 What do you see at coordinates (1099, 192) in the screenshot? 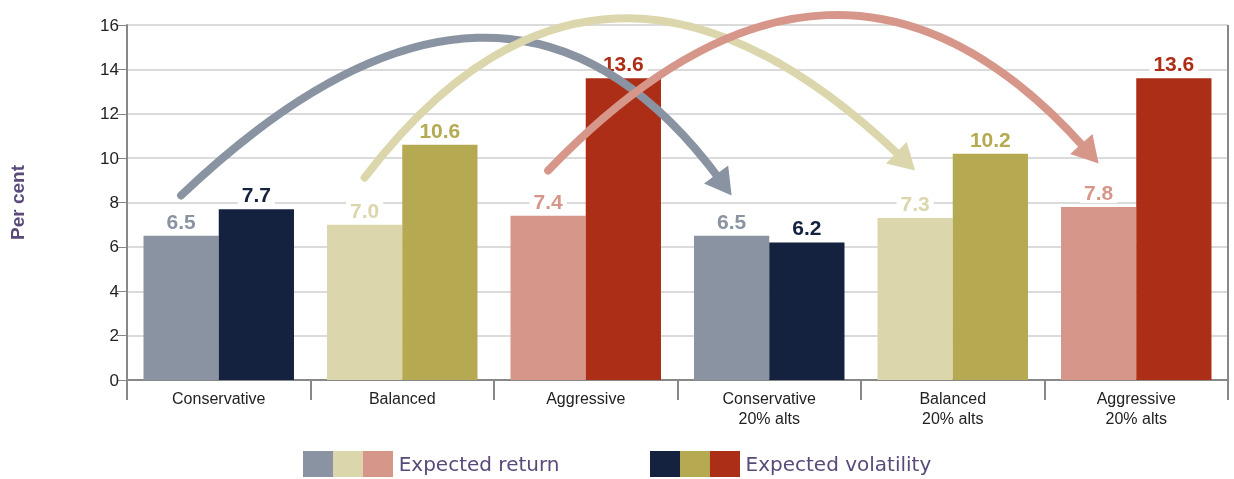
I see `data-label: 7.8` at bounding box center [1099, 192].